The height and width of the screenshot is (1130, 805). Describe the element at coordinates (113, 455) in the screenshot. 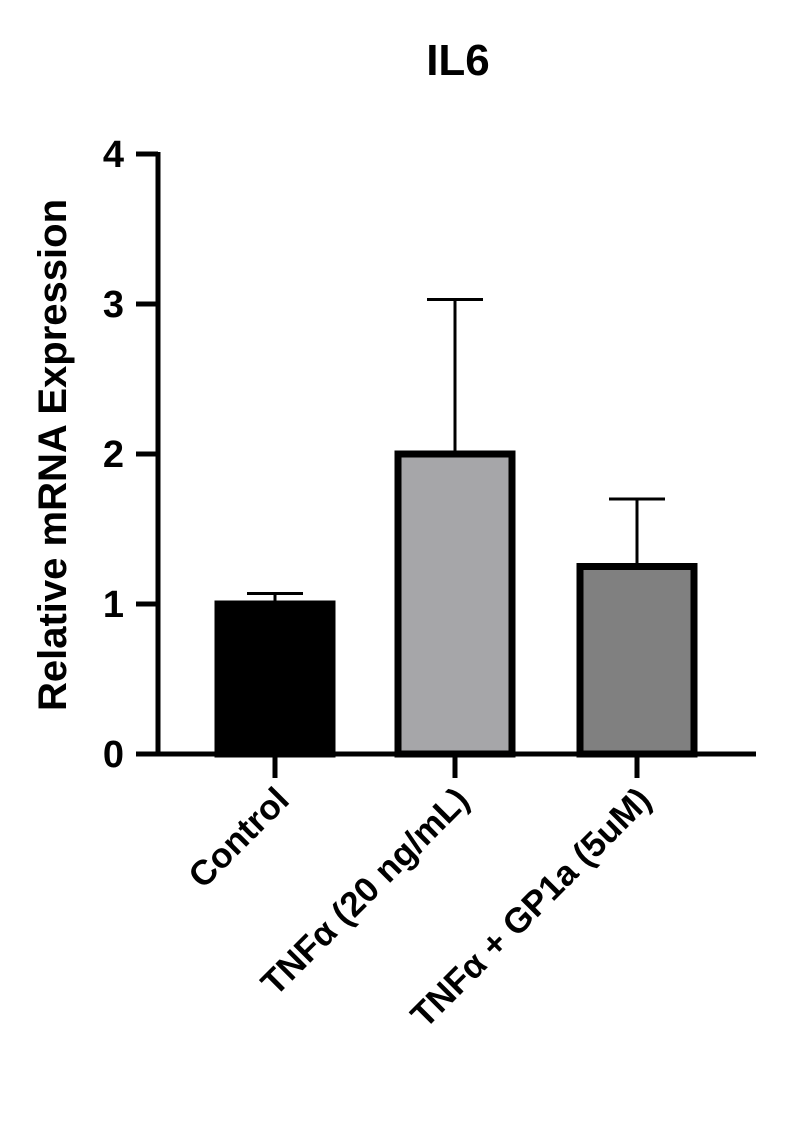

I see `y-tick-label: 2` at that location.